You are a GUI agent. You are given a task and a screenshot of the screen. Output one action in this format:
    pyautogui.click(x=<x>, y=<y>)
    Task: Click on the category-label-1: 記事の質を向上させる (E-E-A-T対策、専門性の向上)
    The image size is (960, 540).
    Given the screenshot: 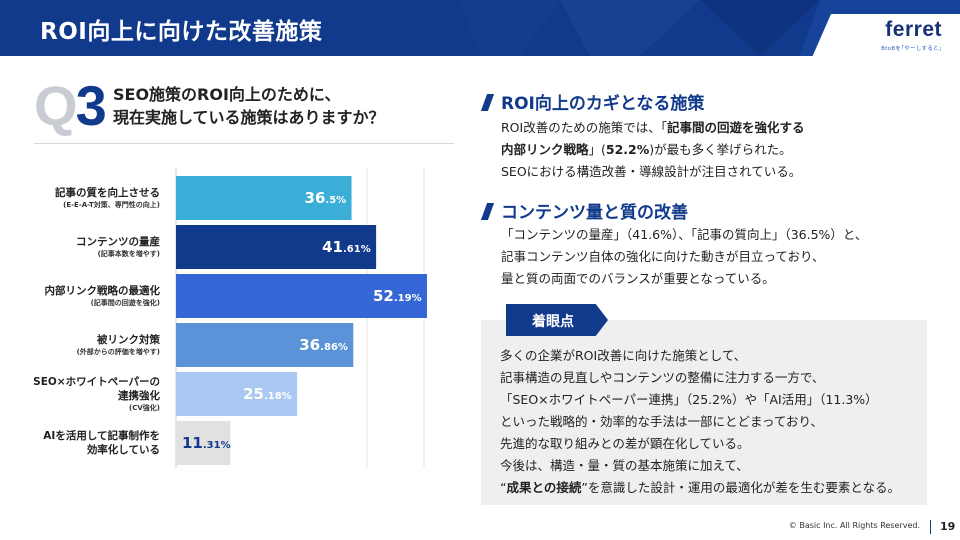 What is the action you would take?
    pyautogui.click(x=107, y=198)
    